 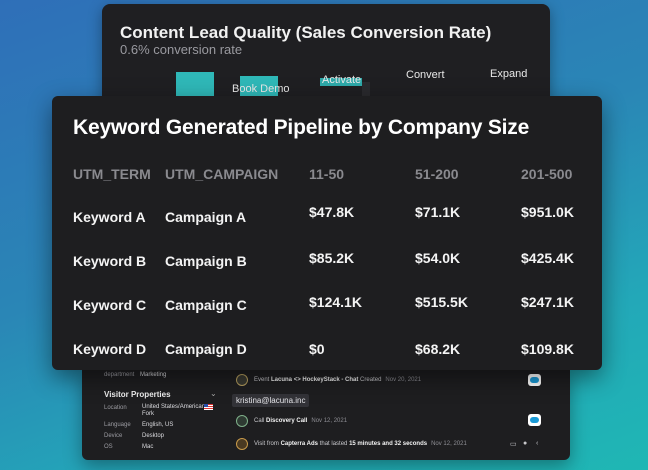 I want to click on cell-utm-term: Keyword A, so click(x=109, y=217).